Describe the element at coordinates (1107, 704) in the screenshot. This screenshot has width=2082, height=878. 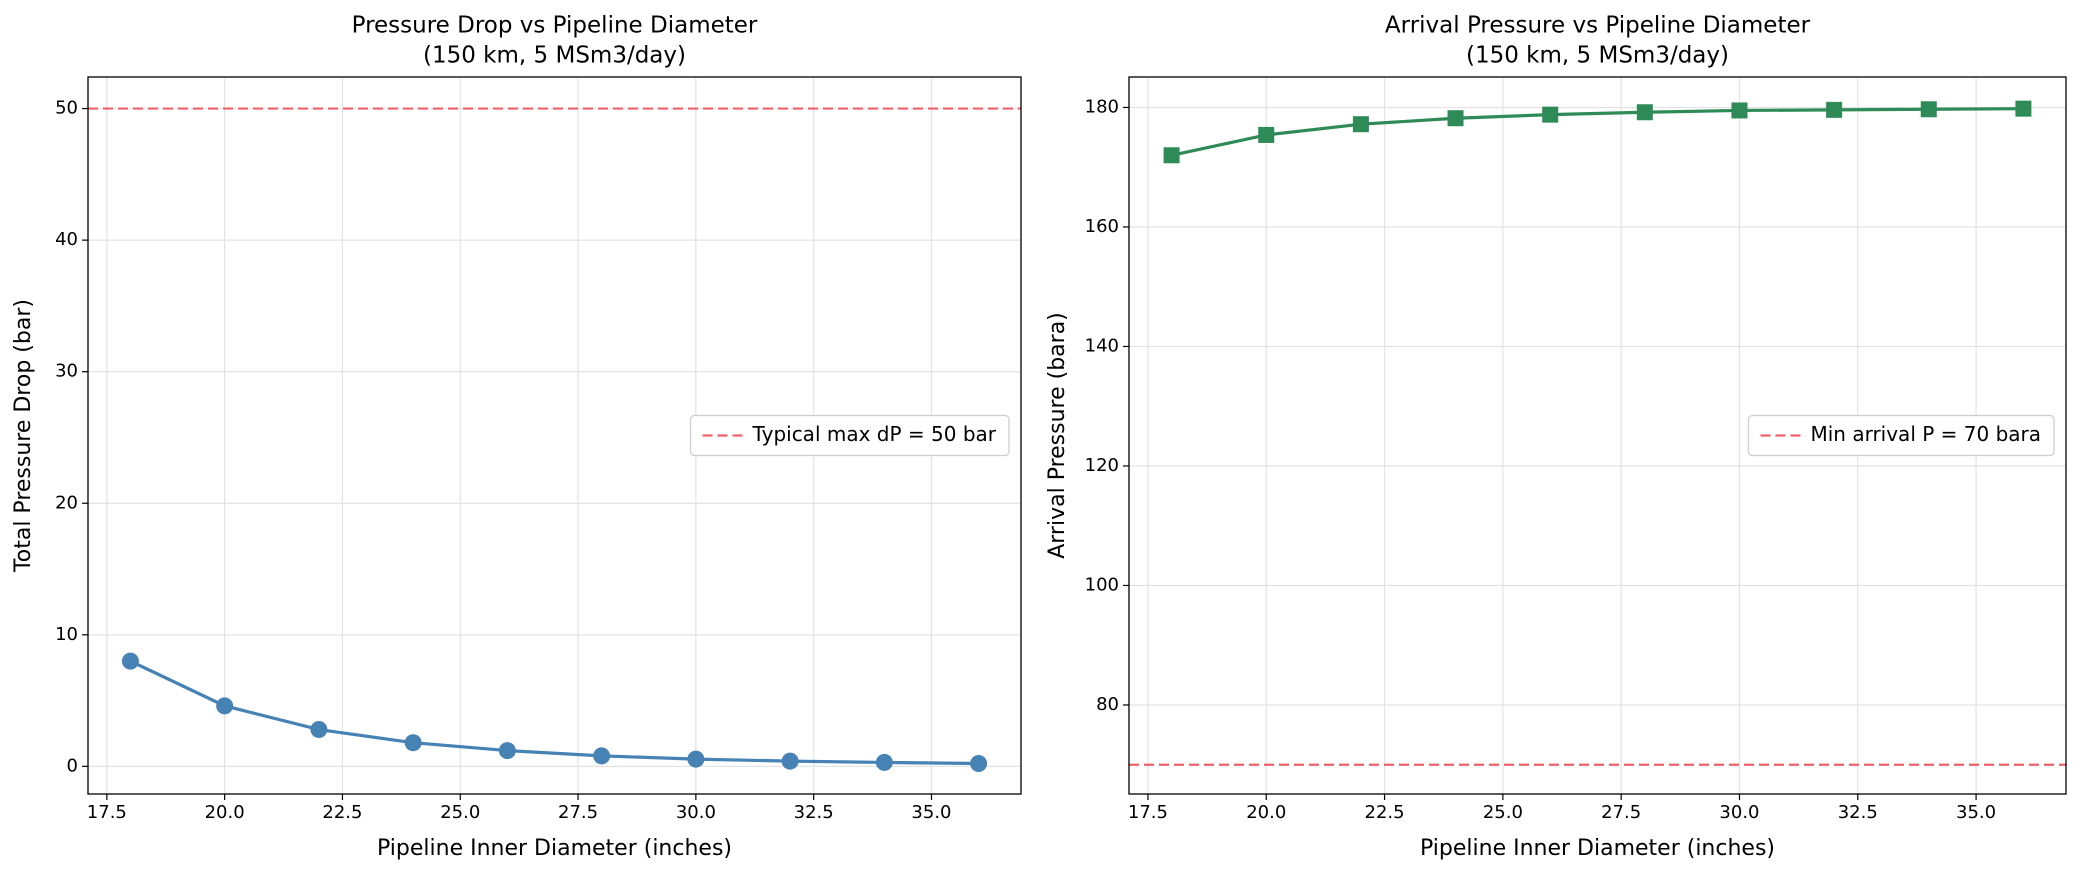
I see `y-tick-label: 80` at that location.